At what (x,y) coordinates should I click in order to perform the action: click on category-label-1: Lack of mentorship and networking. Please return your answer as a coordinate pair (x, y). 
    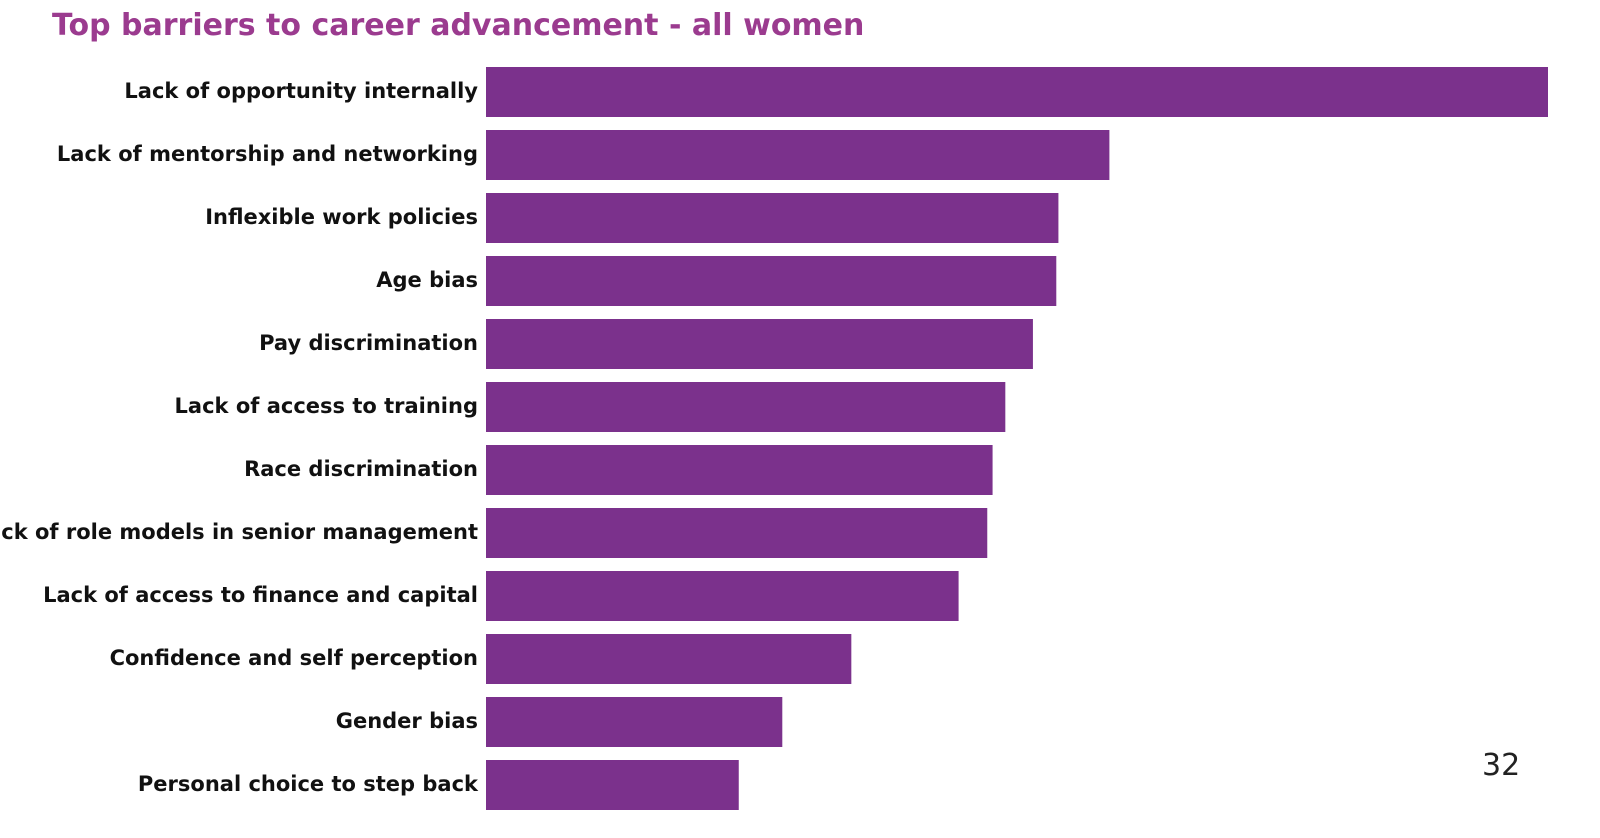
    Looking at the image, I should click on (267, 154).